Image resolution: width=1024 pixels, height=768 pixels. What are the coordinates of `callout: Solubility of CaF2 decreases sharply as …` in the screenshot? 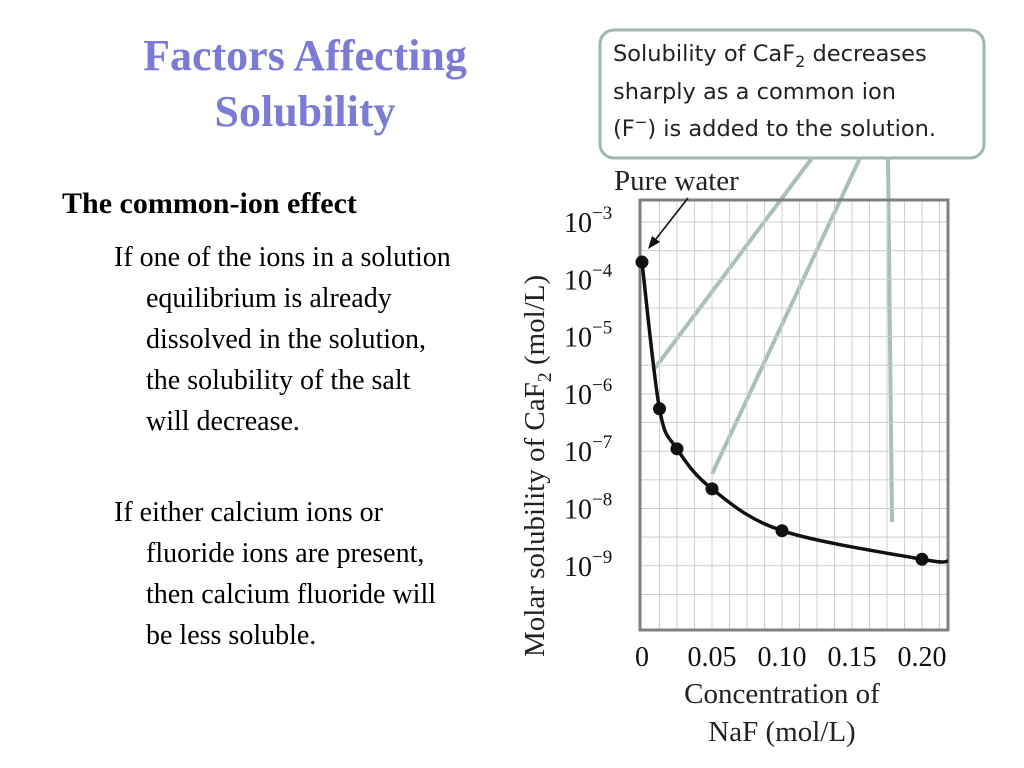 It's located at (792, 94).